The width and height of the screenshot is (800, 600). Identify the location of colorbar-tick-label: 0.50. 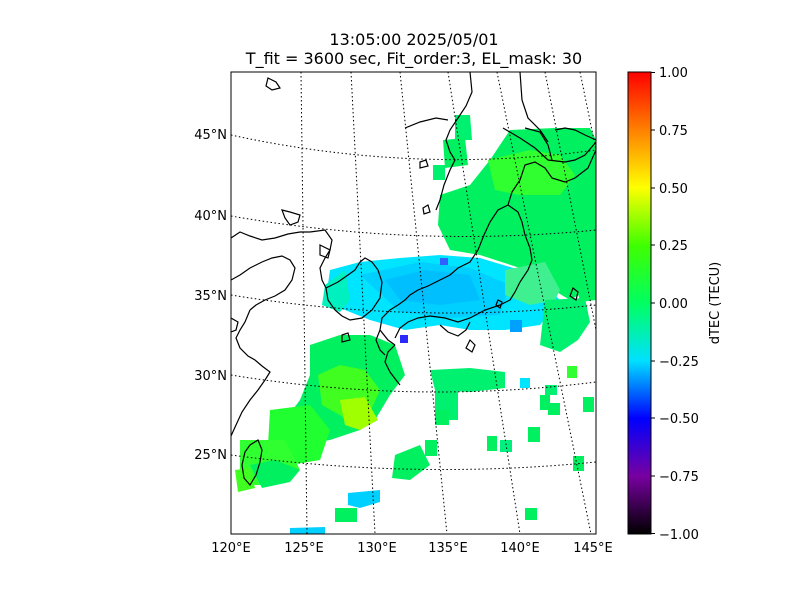
(673, 189).